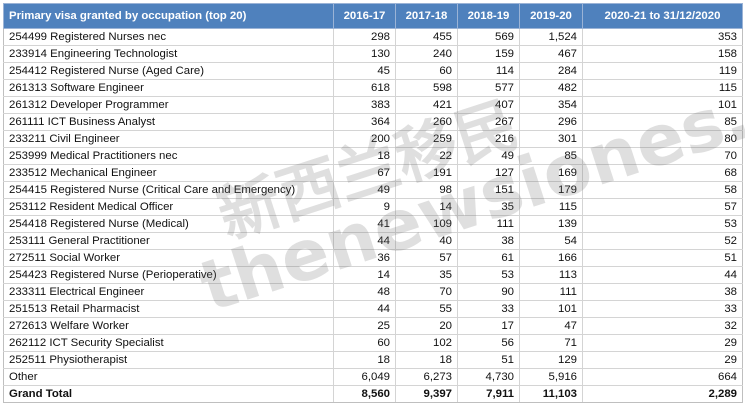  What do you see at coordinates (551, 54) in the screenshot?
I see `value-cell: 467` at bounding box center [551, 54].